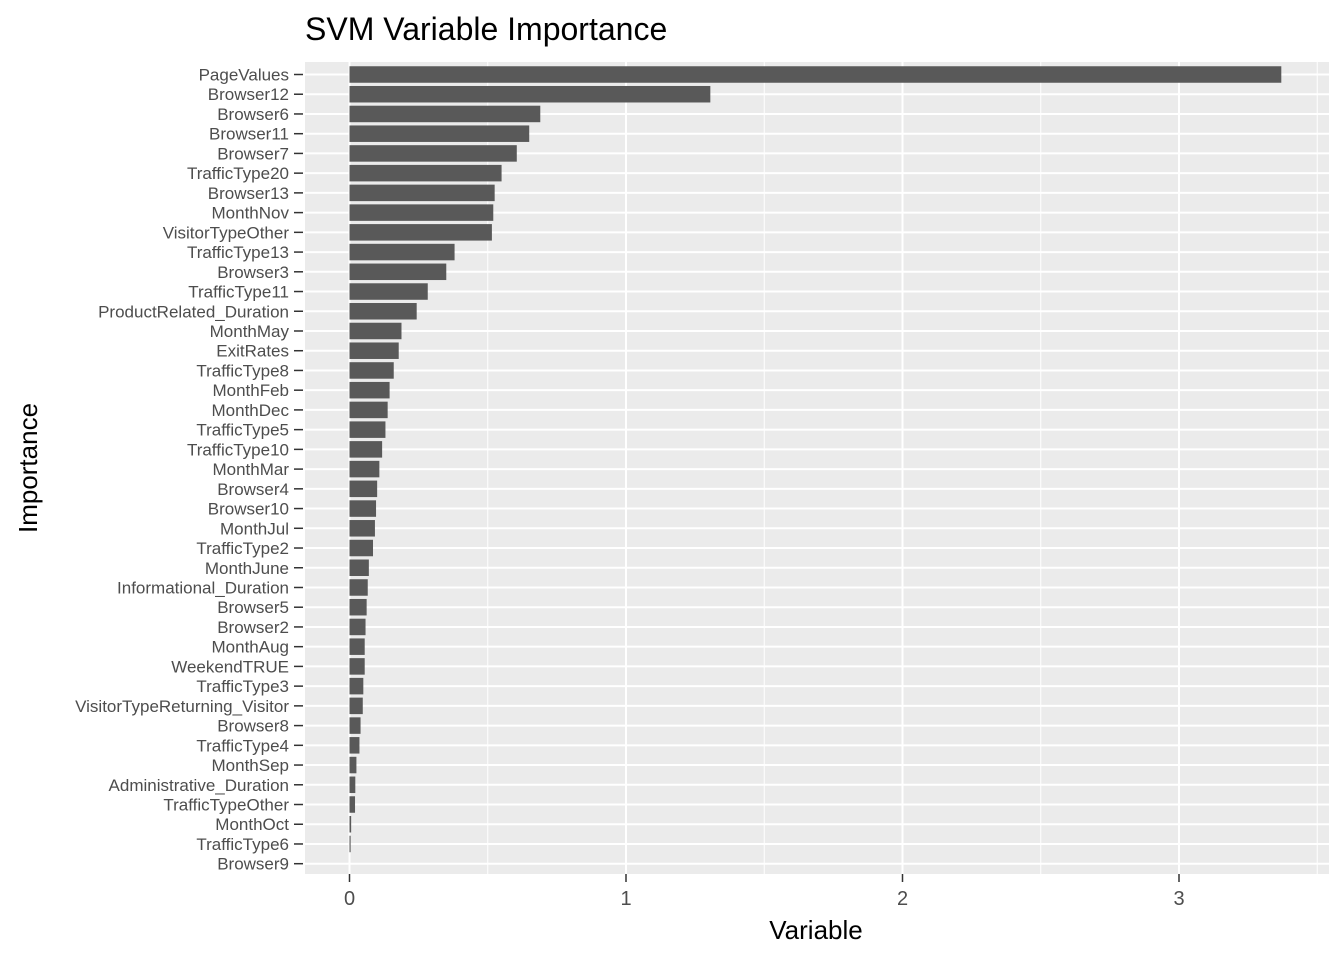  Describe the element at coordinates (349, 899) in the screenshot. I see `x-tick-label: 0` at that location.